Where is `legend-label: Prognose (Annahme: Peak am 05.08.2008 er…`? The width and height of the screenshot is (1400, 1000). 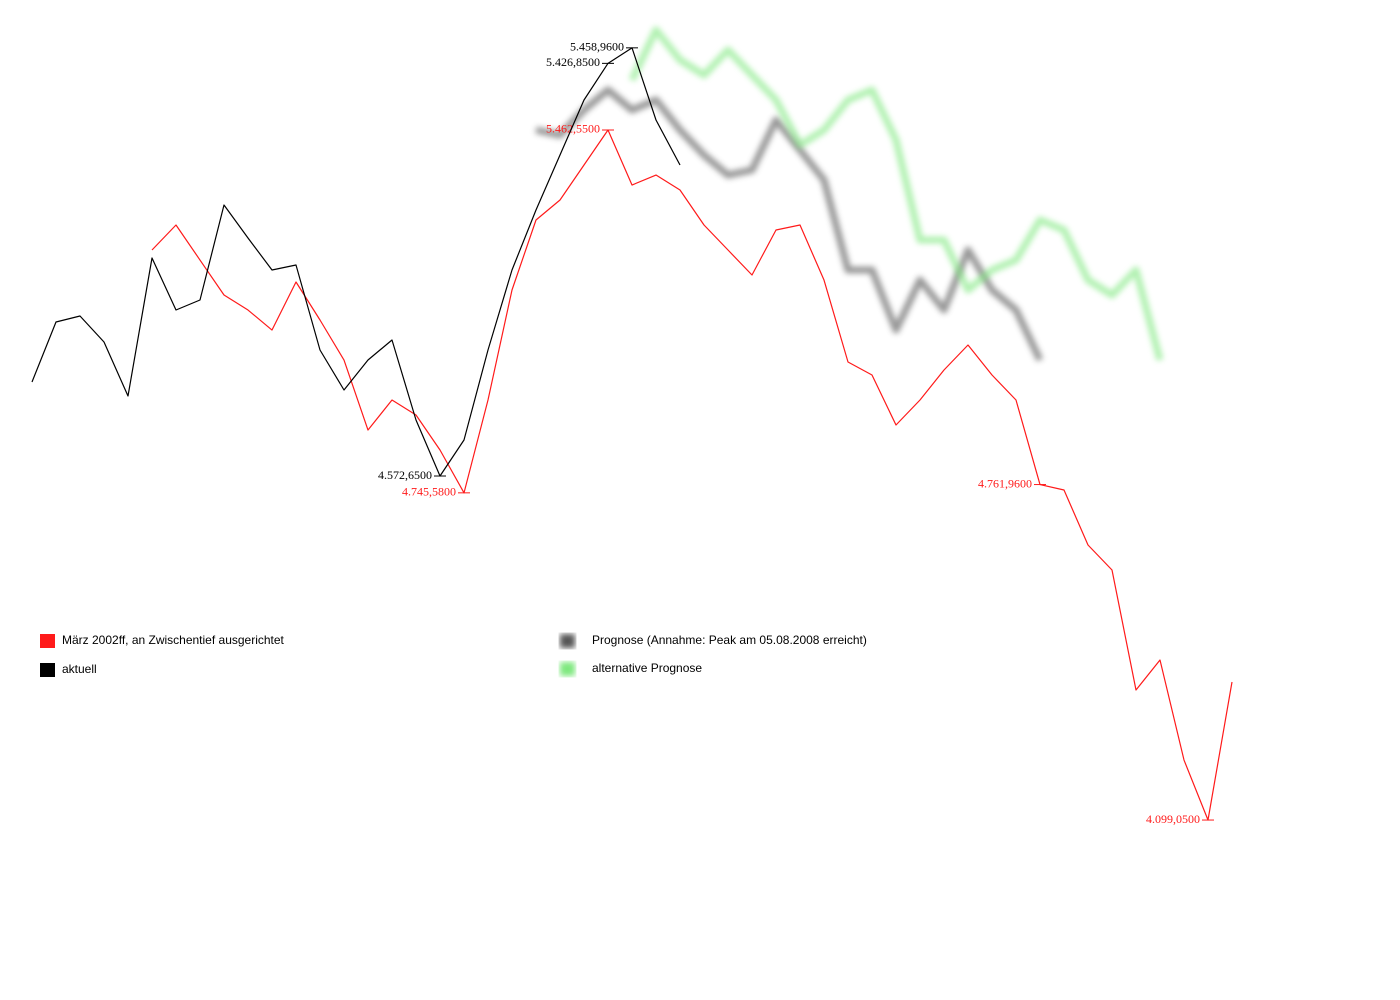 legend-label: Prognose (Annahme: Peak am 05.08.2008 er… is located at coordinates (729, 640).